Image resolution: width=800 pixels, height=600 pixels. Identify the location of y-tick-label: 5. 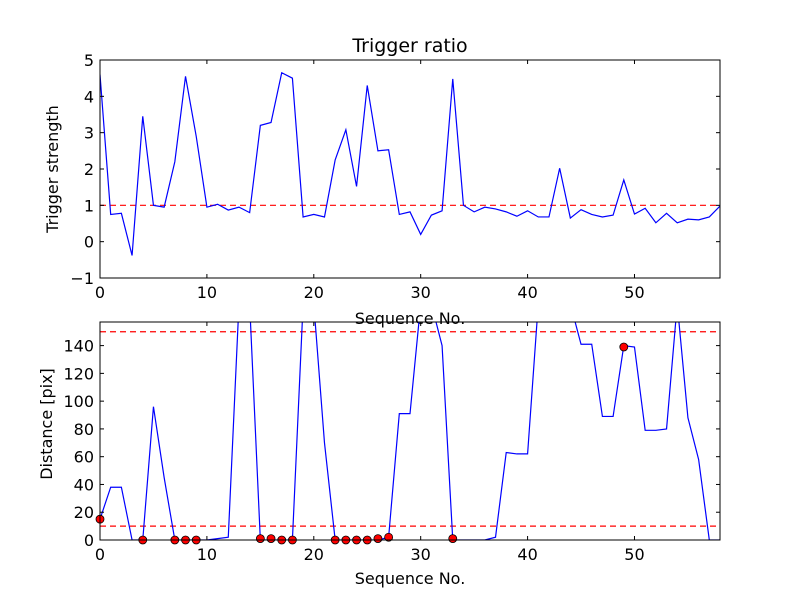
(89, 60).